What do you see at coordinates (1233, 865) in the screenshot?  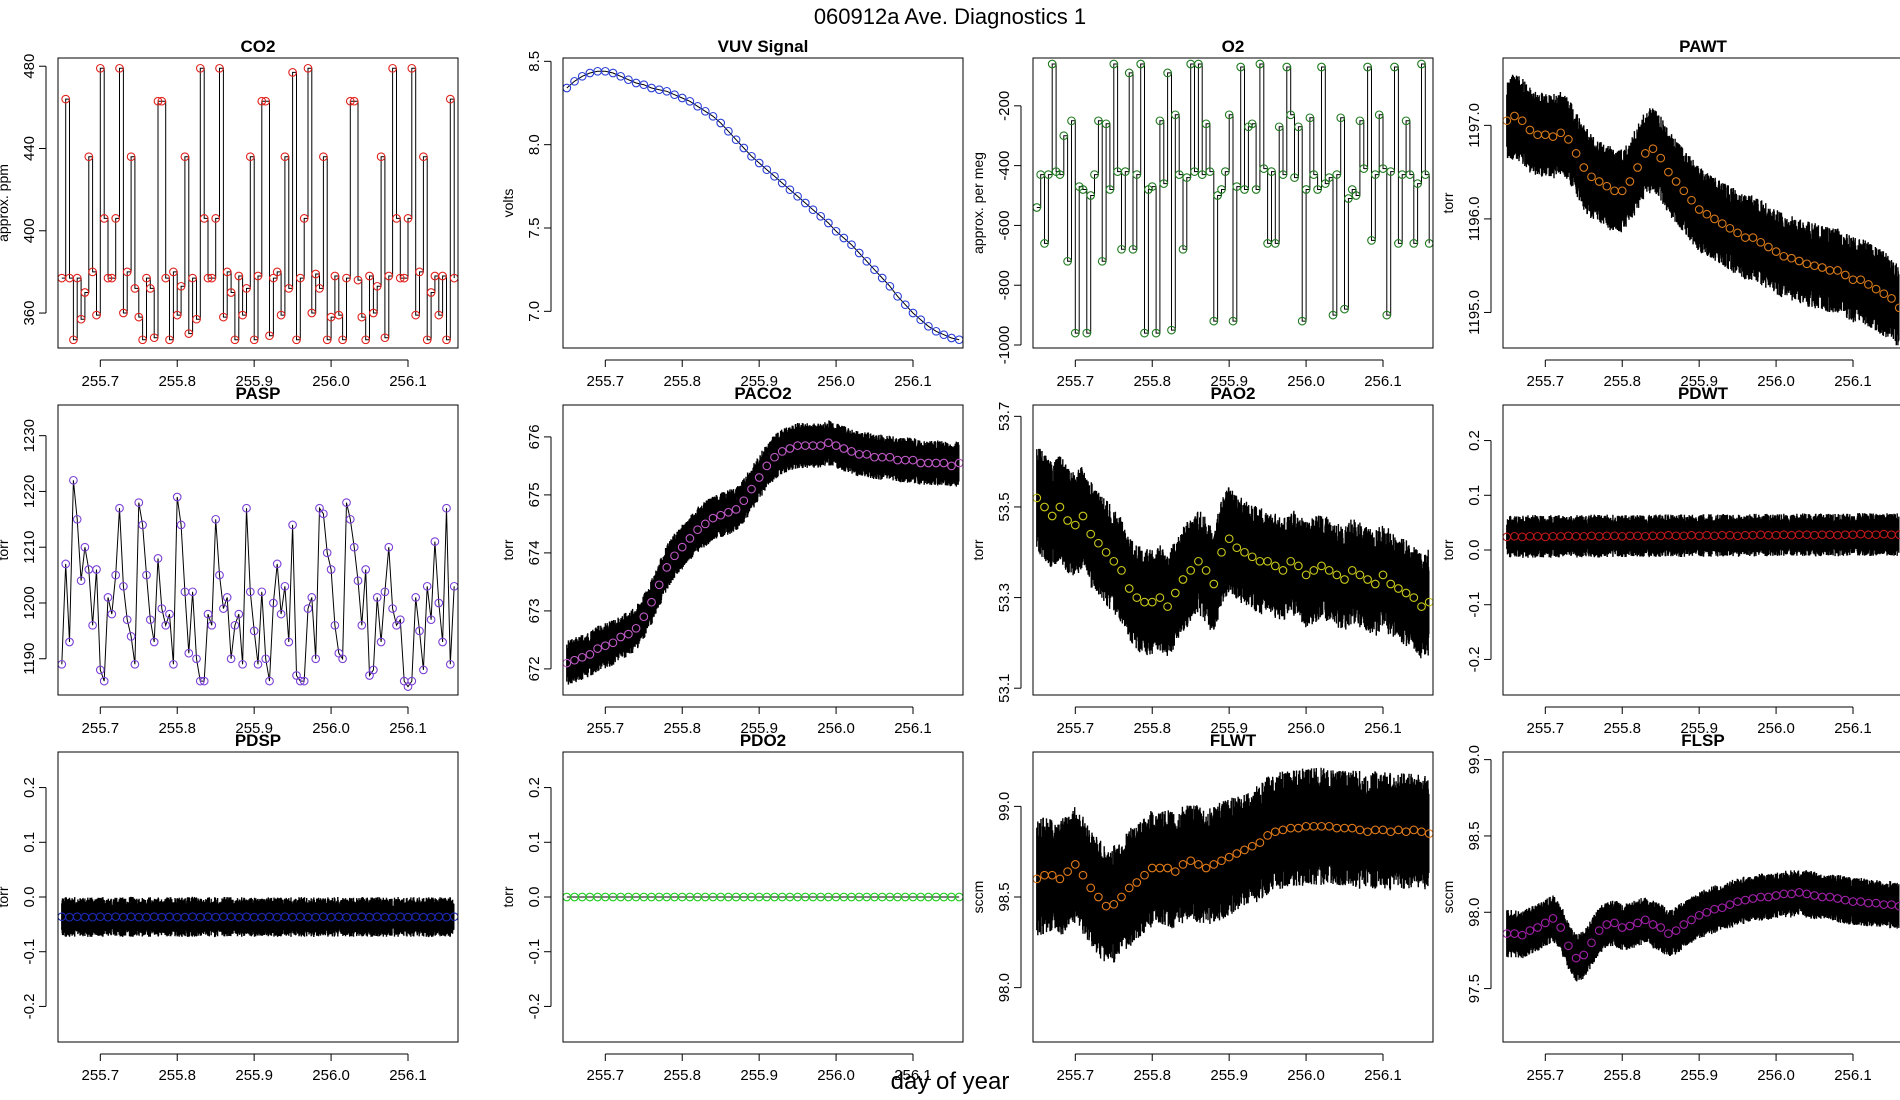 I see `plot-area` at bounding box center [1233, 865].